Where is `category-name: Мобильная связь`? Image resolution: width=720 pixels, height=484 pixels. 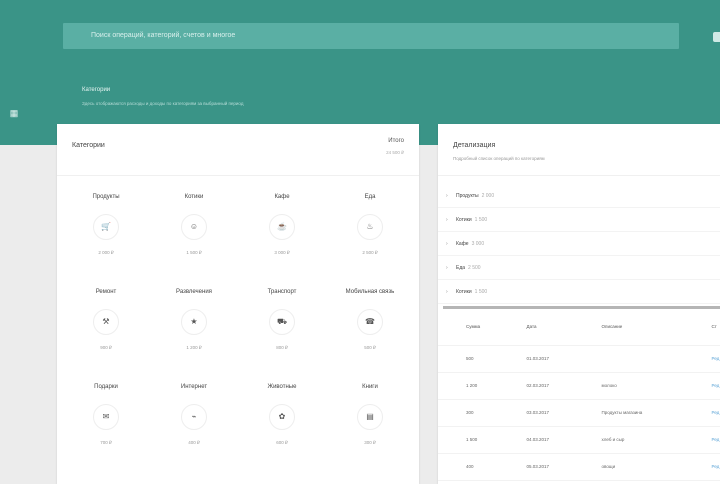
category-name: Мобильная связь is located at coordinates (370, 292).